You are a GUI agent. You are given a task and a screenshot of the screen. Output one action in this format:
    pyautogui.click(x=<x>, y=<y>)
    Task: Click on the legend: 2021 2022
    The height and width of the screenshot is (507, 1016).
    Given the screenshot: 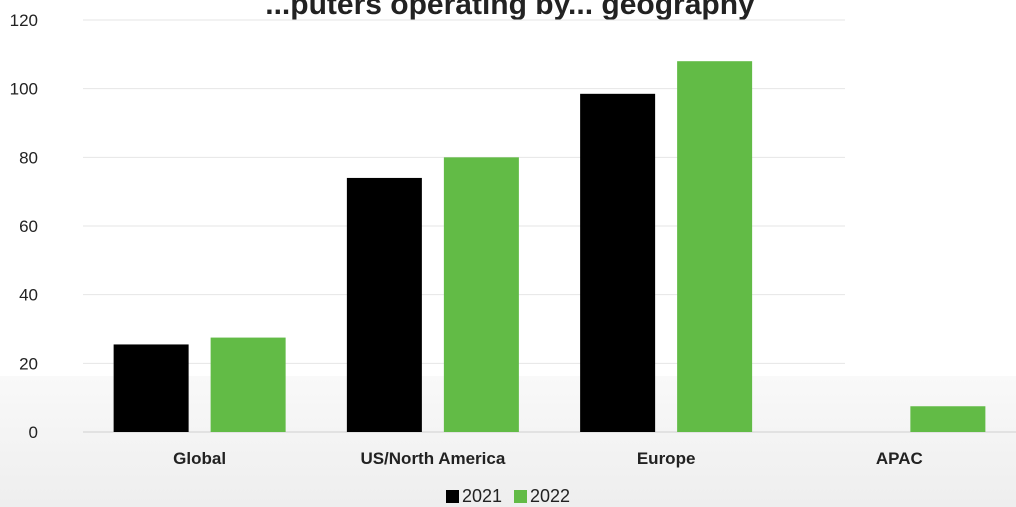 What is the action you would take?
    pyautogui.click(x=508, y=496)
    